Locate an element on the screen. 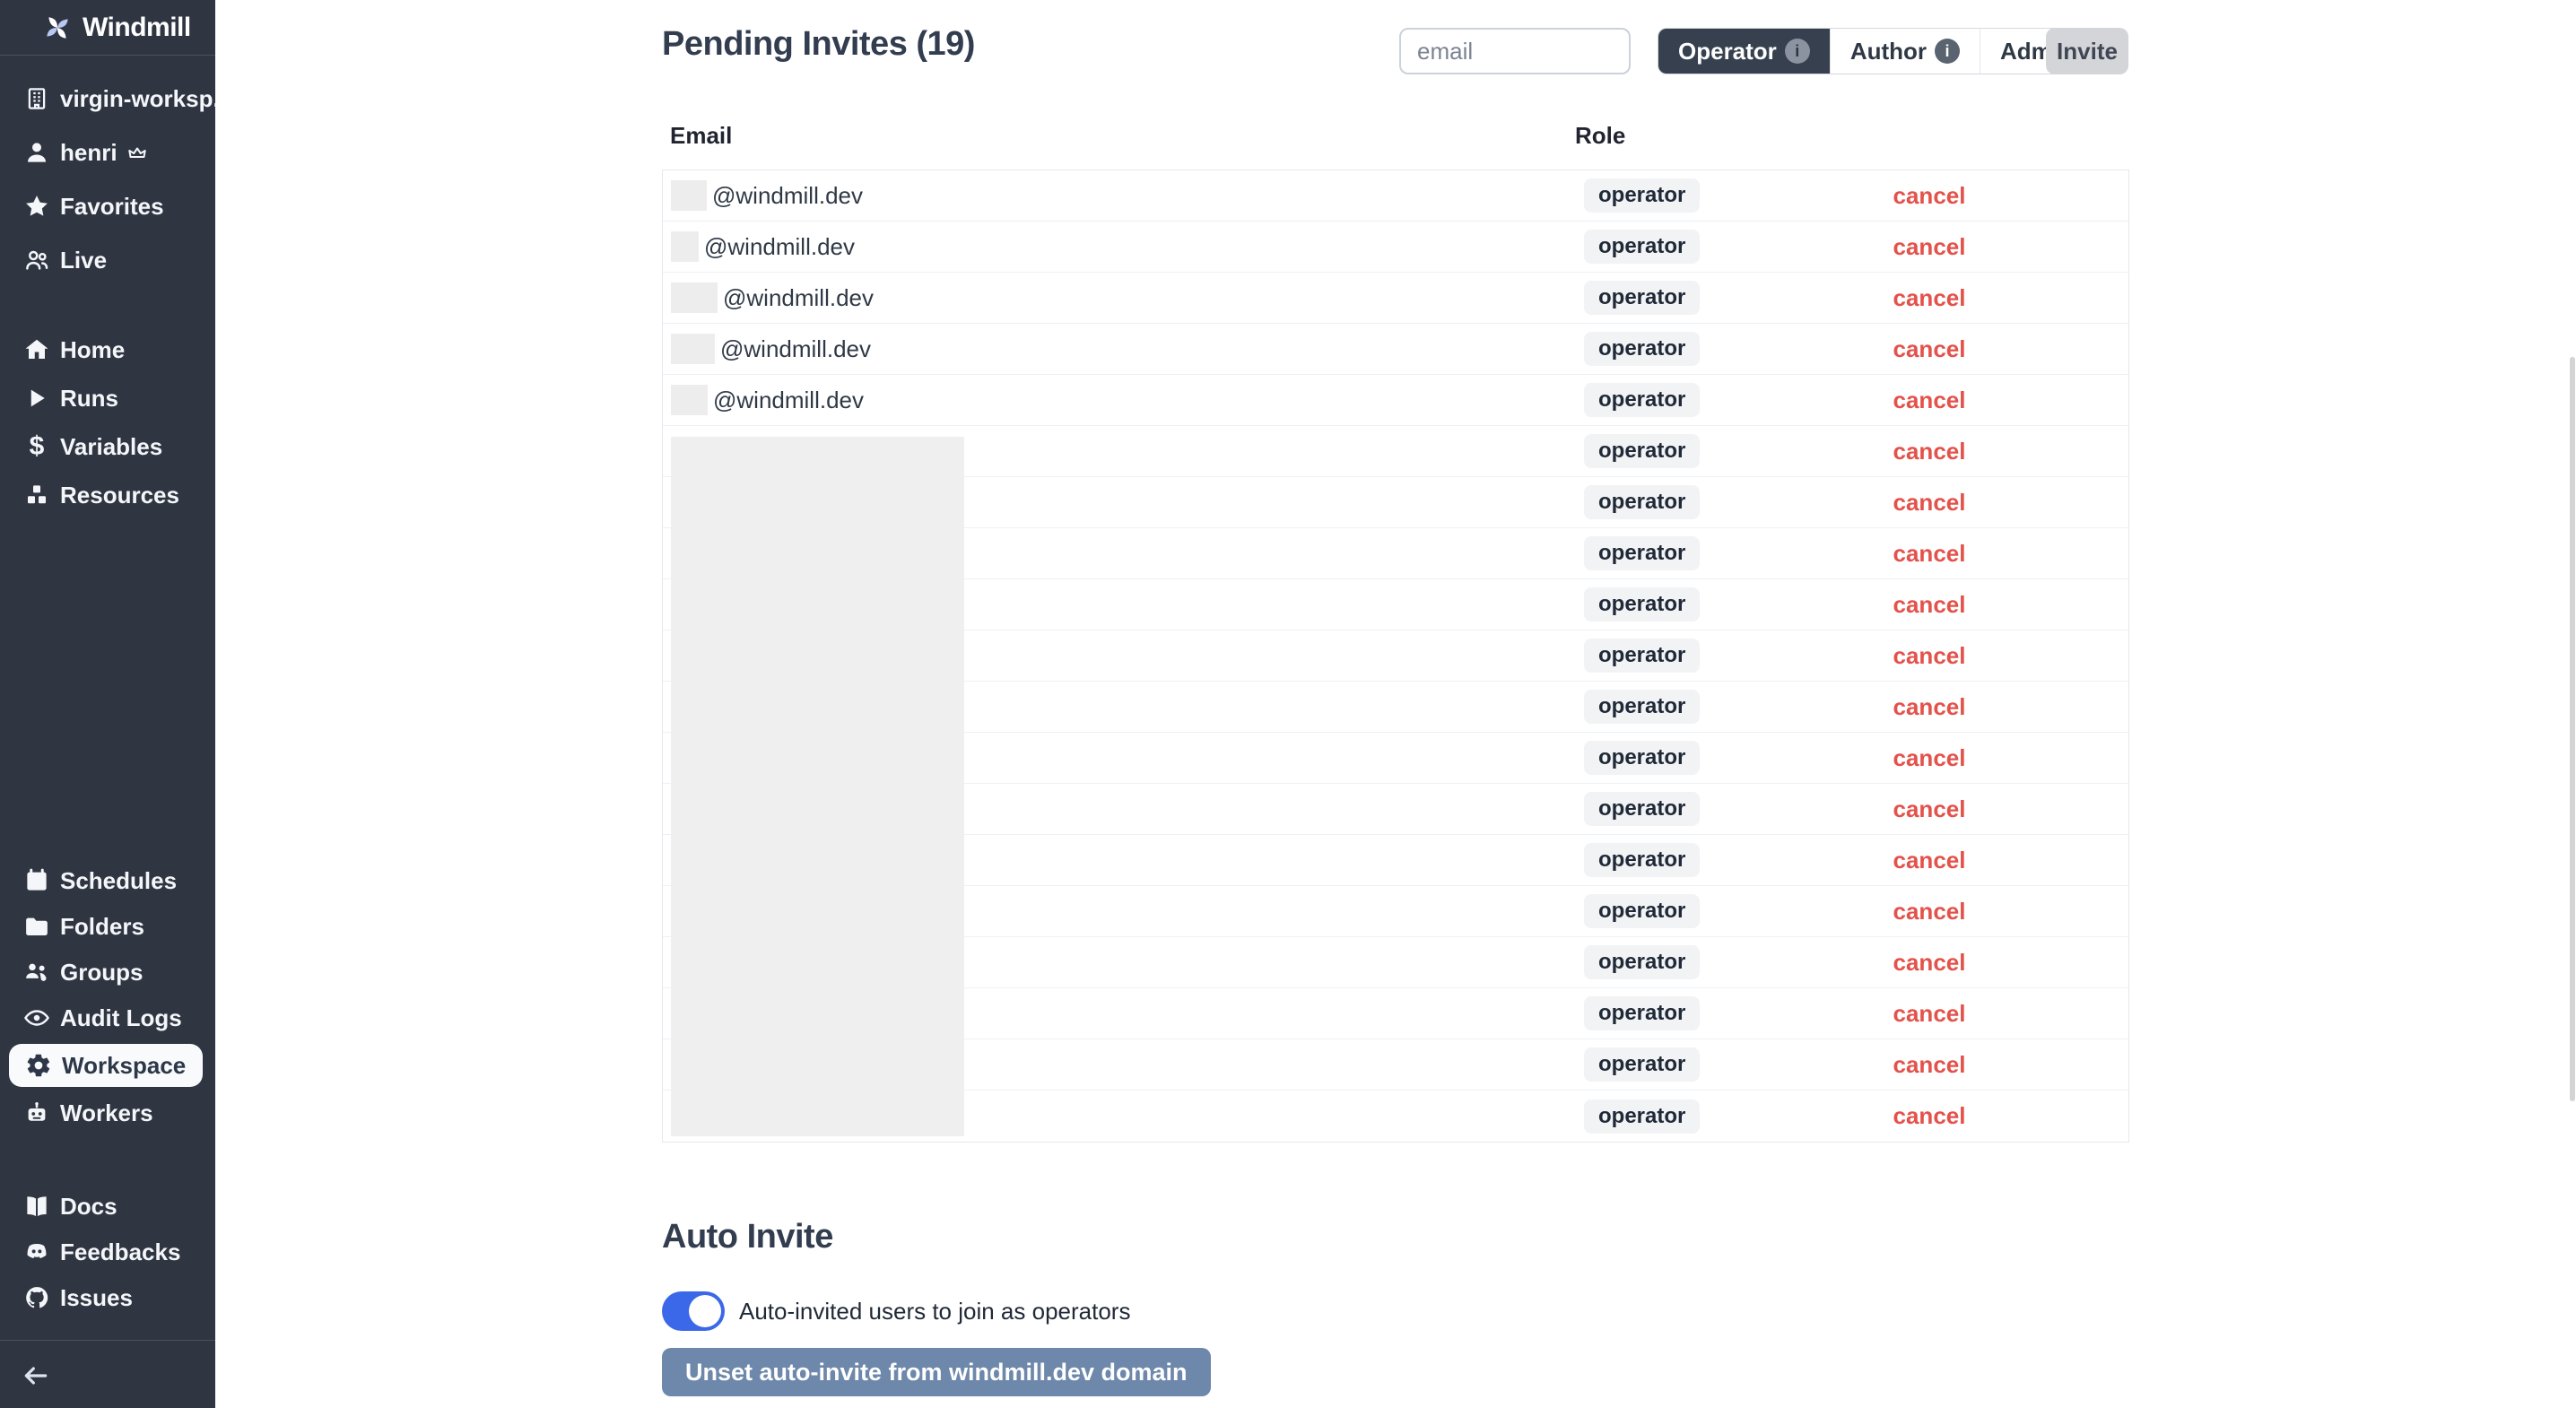 This screenshot has height=1408, width=2576. app-name: Windmill is located at coordinates (137, 27).